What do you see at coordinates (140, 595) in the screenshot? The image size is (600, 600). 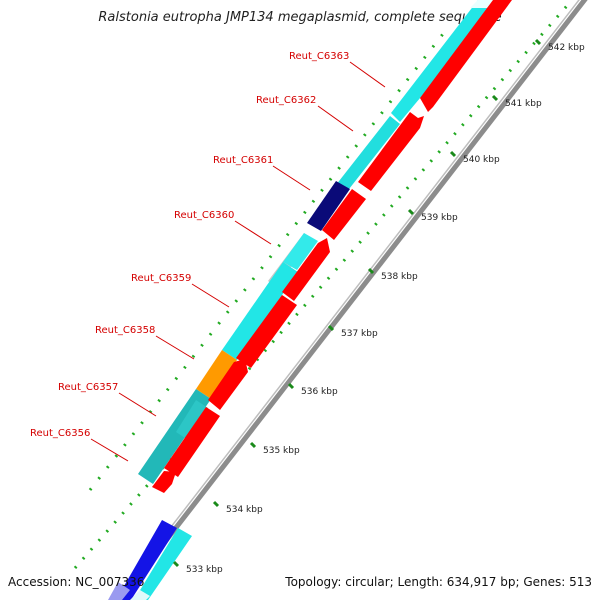 I see `gene-arrow-forward-cyan-light` at bounding box center [140, 595].